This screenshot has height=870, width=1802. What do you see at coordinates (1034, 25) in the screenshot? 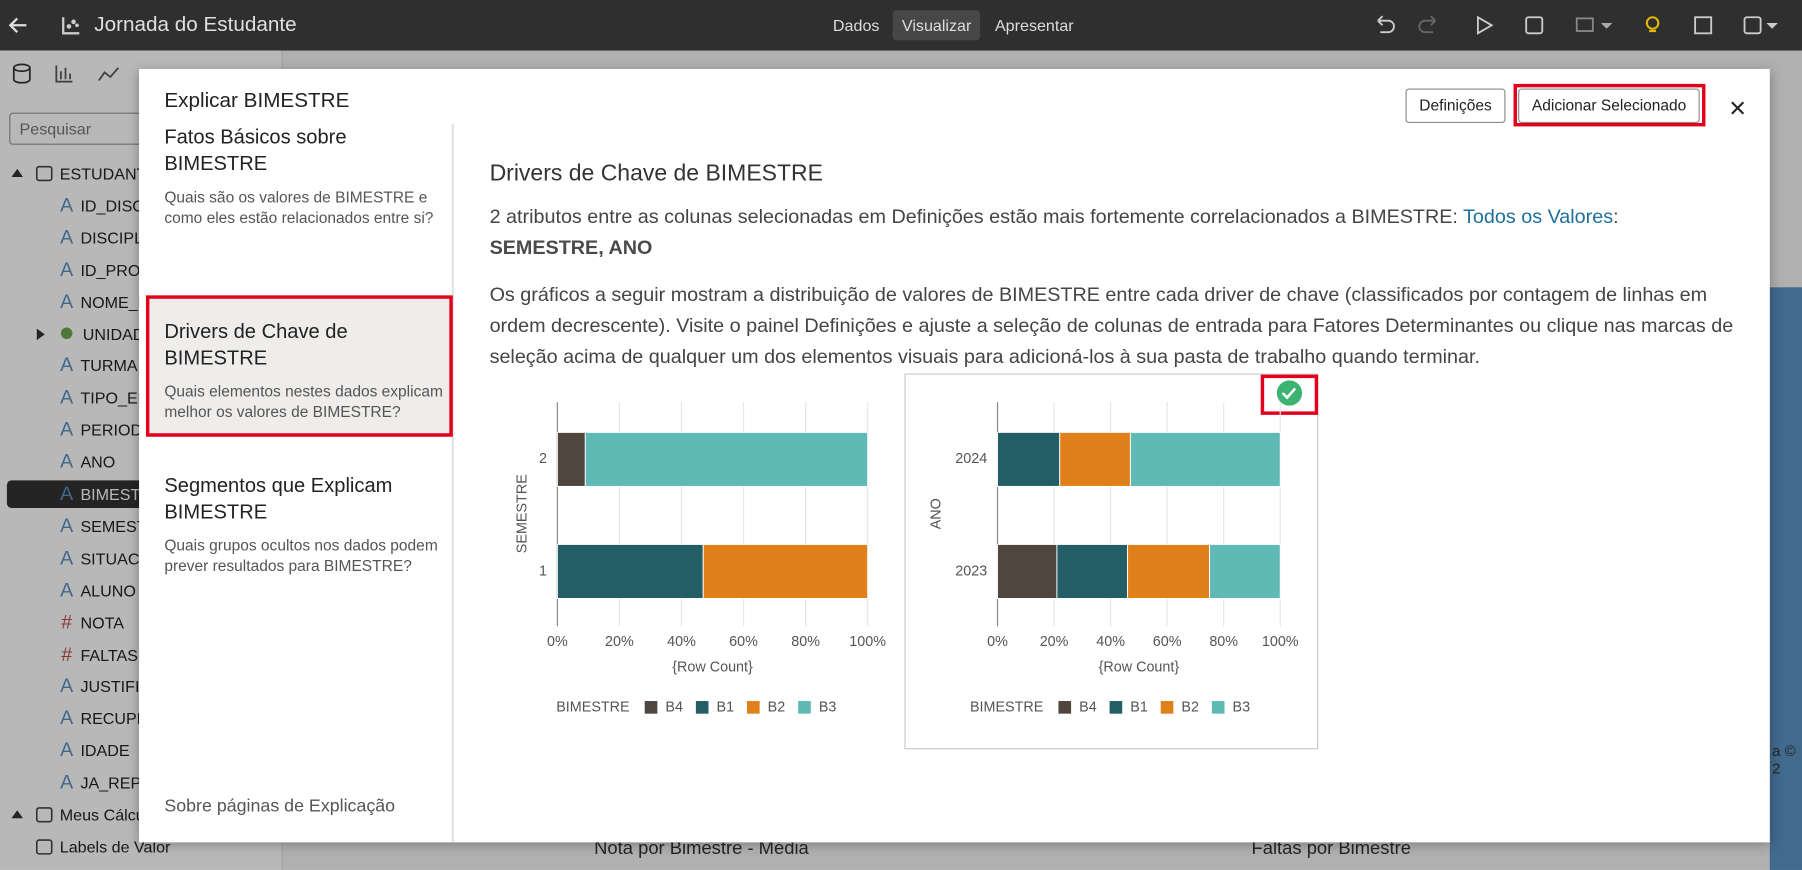
I see `top-tab: Apresentar` at bounding box center [1034, 25].